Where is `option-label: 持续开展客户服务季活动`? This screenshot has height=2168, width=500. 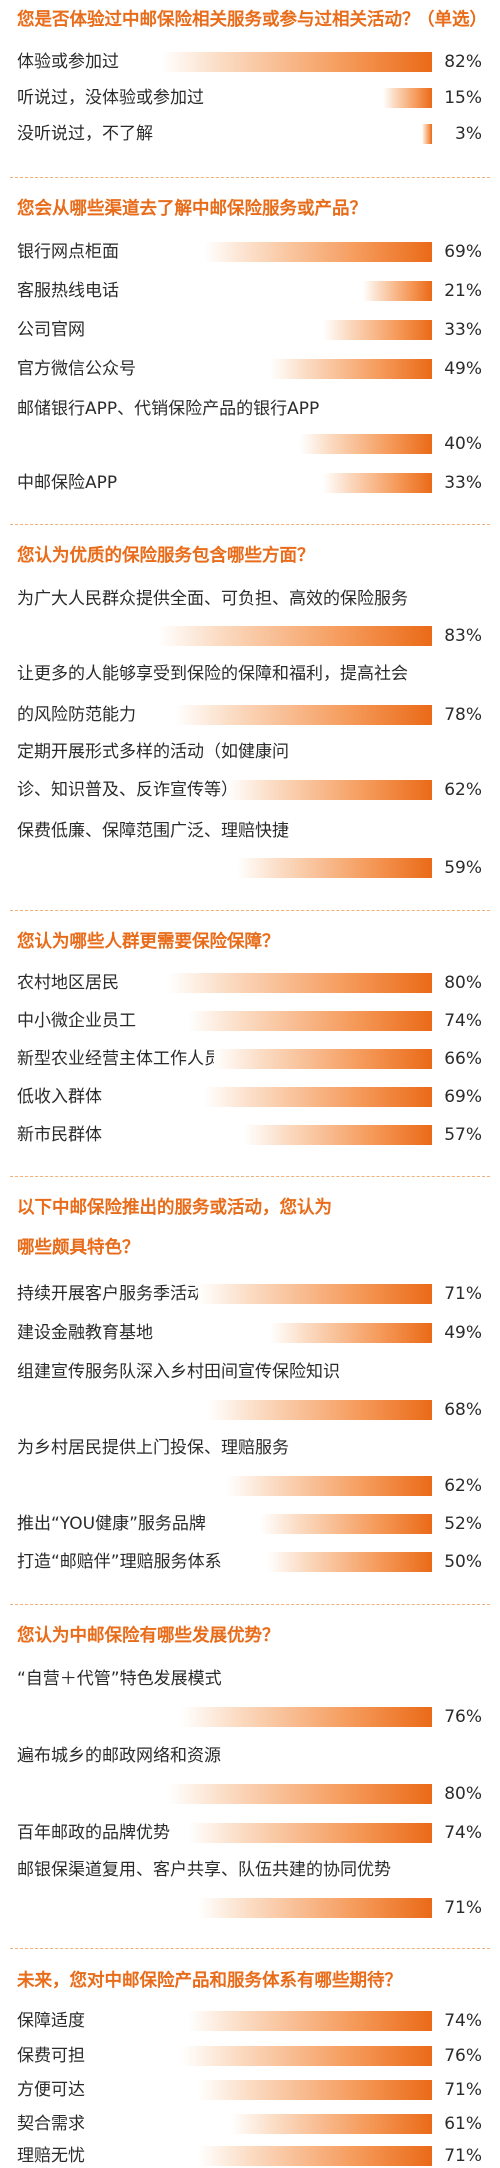 option-label: 持续开展客户服务季活动 is located at coordinates (110, 1294).